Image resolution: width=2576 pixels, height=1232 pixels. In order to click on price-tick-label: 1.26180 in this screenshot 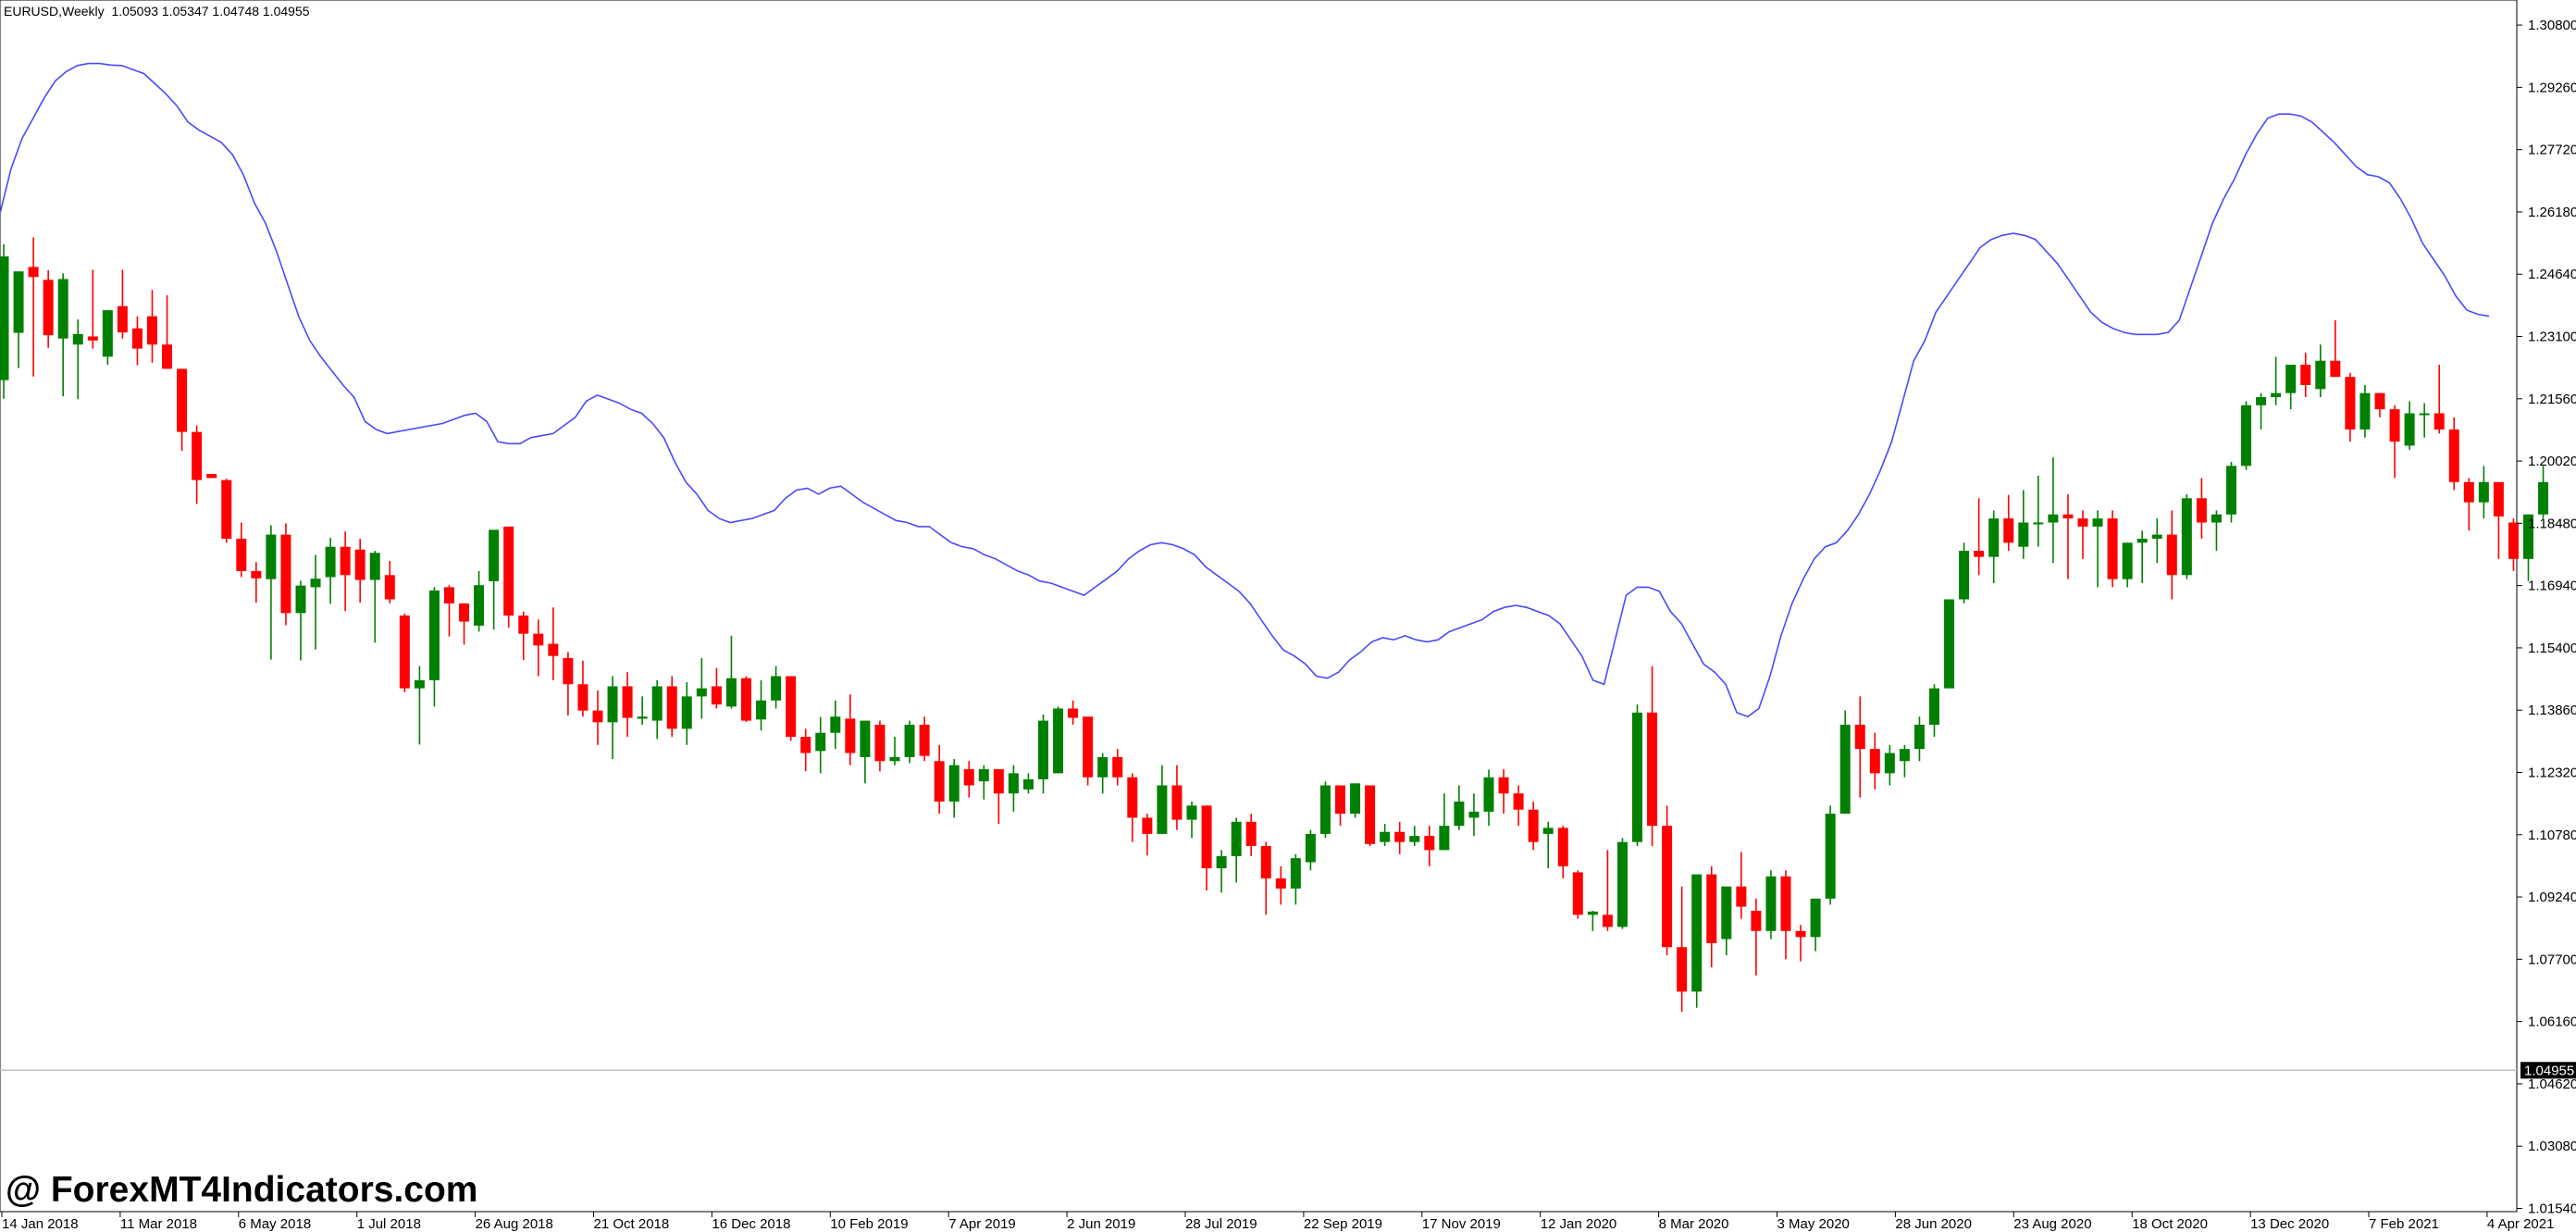, I will do `click(2552, 212)`.